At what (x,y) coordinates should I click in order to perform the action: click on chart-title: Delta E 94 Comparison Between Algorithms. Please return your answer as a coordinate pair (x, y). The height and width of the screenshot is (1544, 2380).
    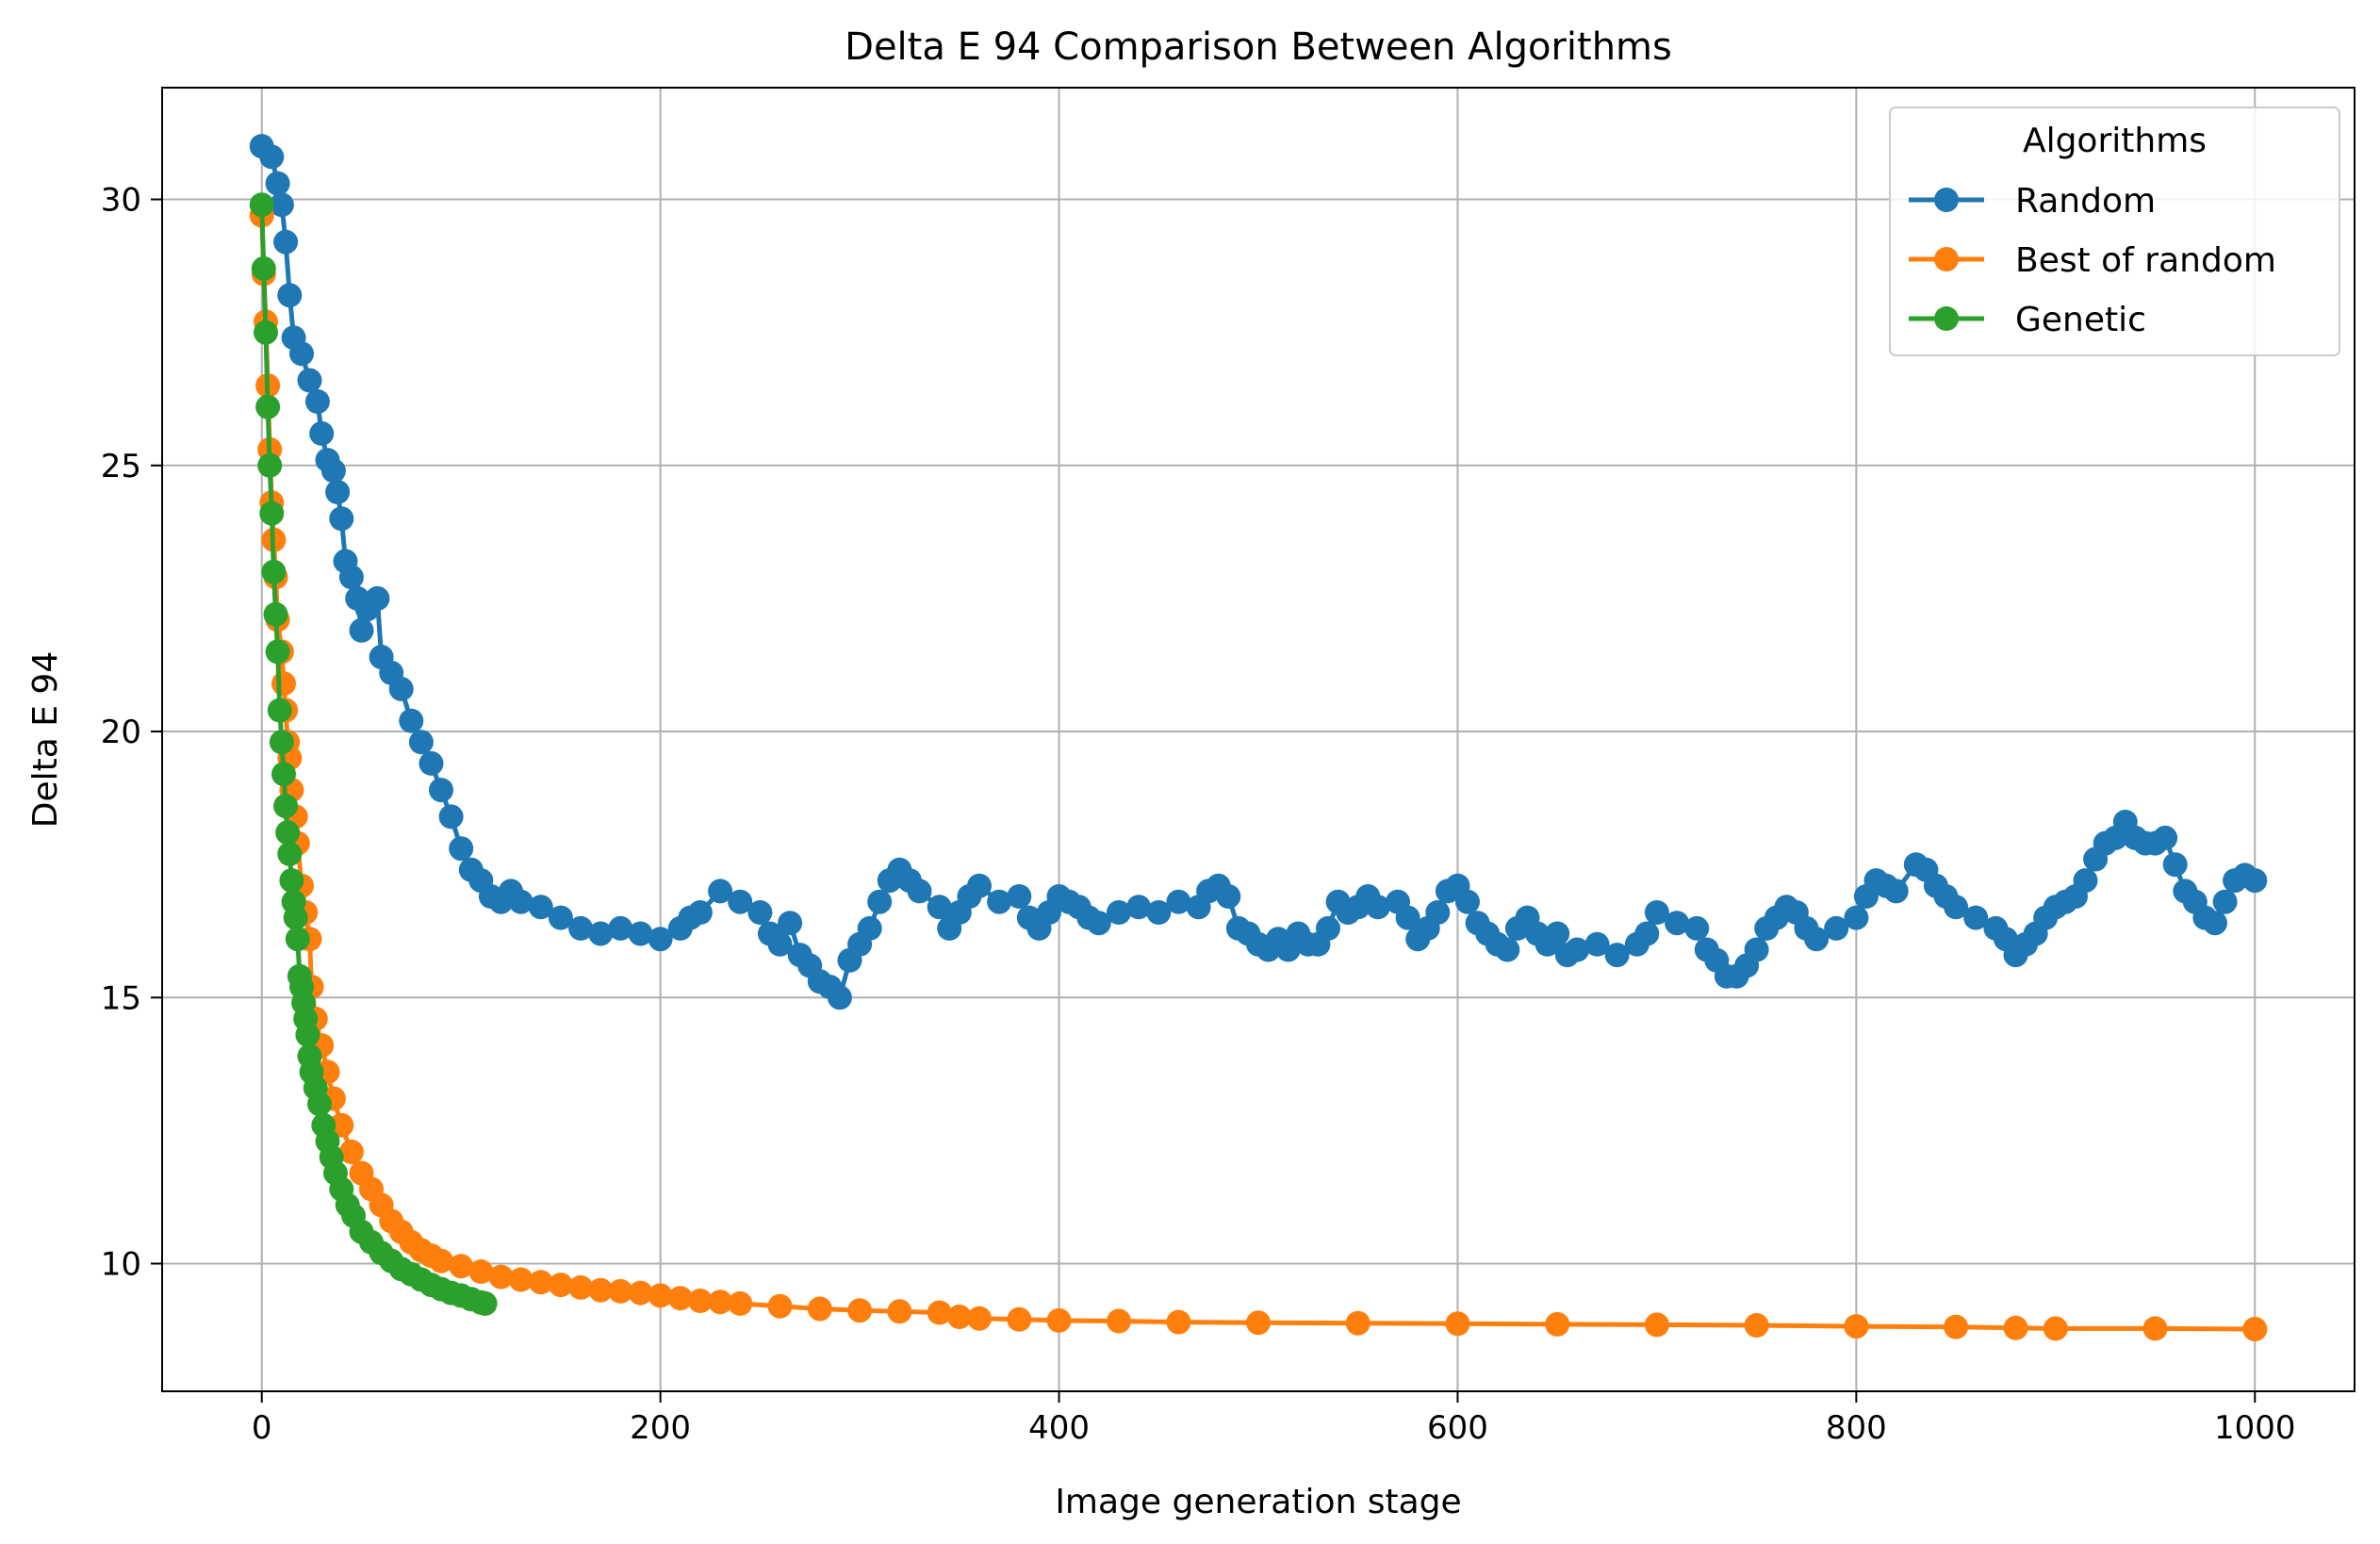
    Looking at the image, I should click on (1258, 47).